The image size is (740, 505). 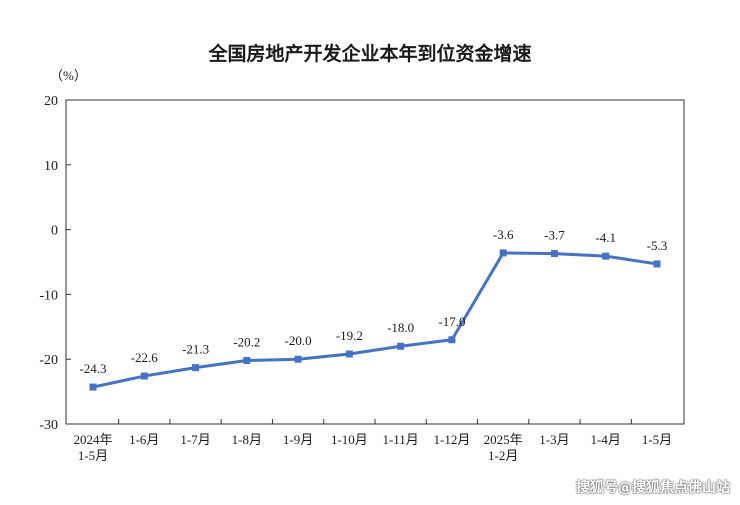 I want to click on x-tick-label: 2024年 1-5月, so click(x=92, y=447).